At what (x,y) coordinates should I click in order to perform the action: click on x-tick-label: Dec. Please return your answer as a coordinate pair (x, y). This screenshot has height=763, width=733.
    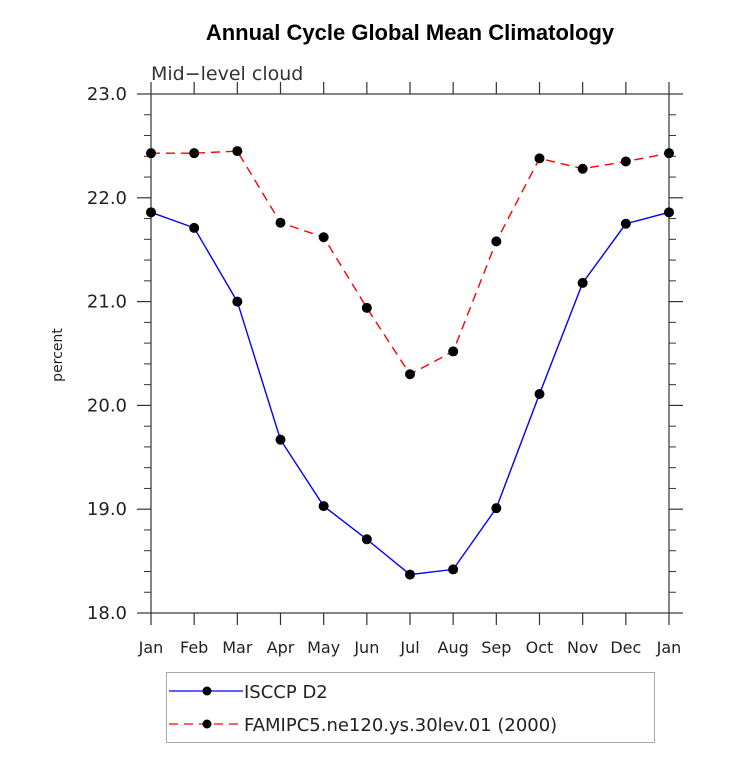
    Looking at the image, I should click on (625, 647).